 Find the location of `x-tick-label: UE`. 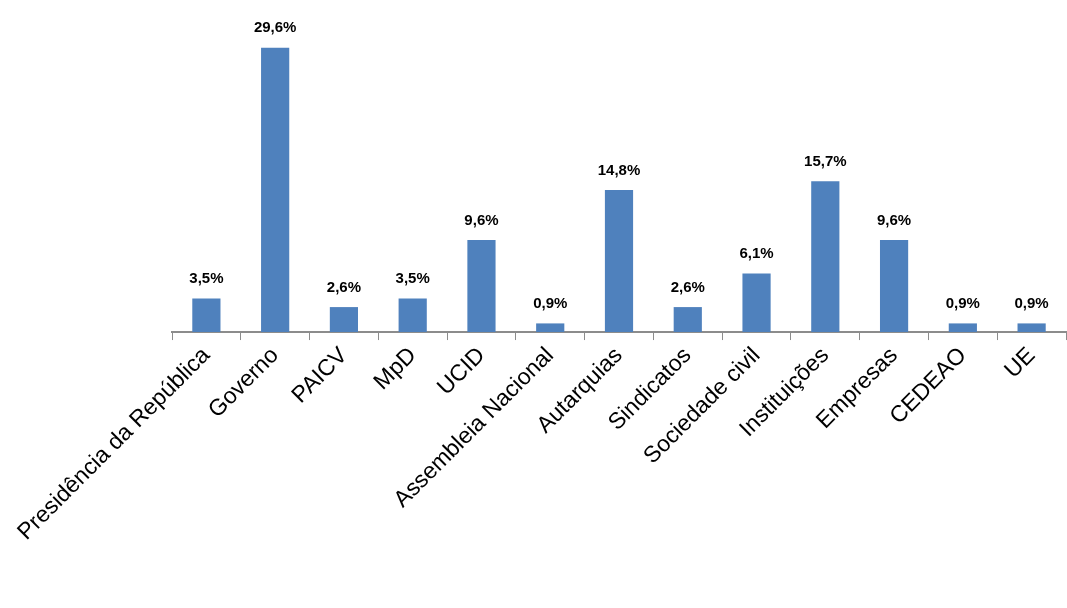

x-tick-label: UE is located at coordinates (1019, 362).